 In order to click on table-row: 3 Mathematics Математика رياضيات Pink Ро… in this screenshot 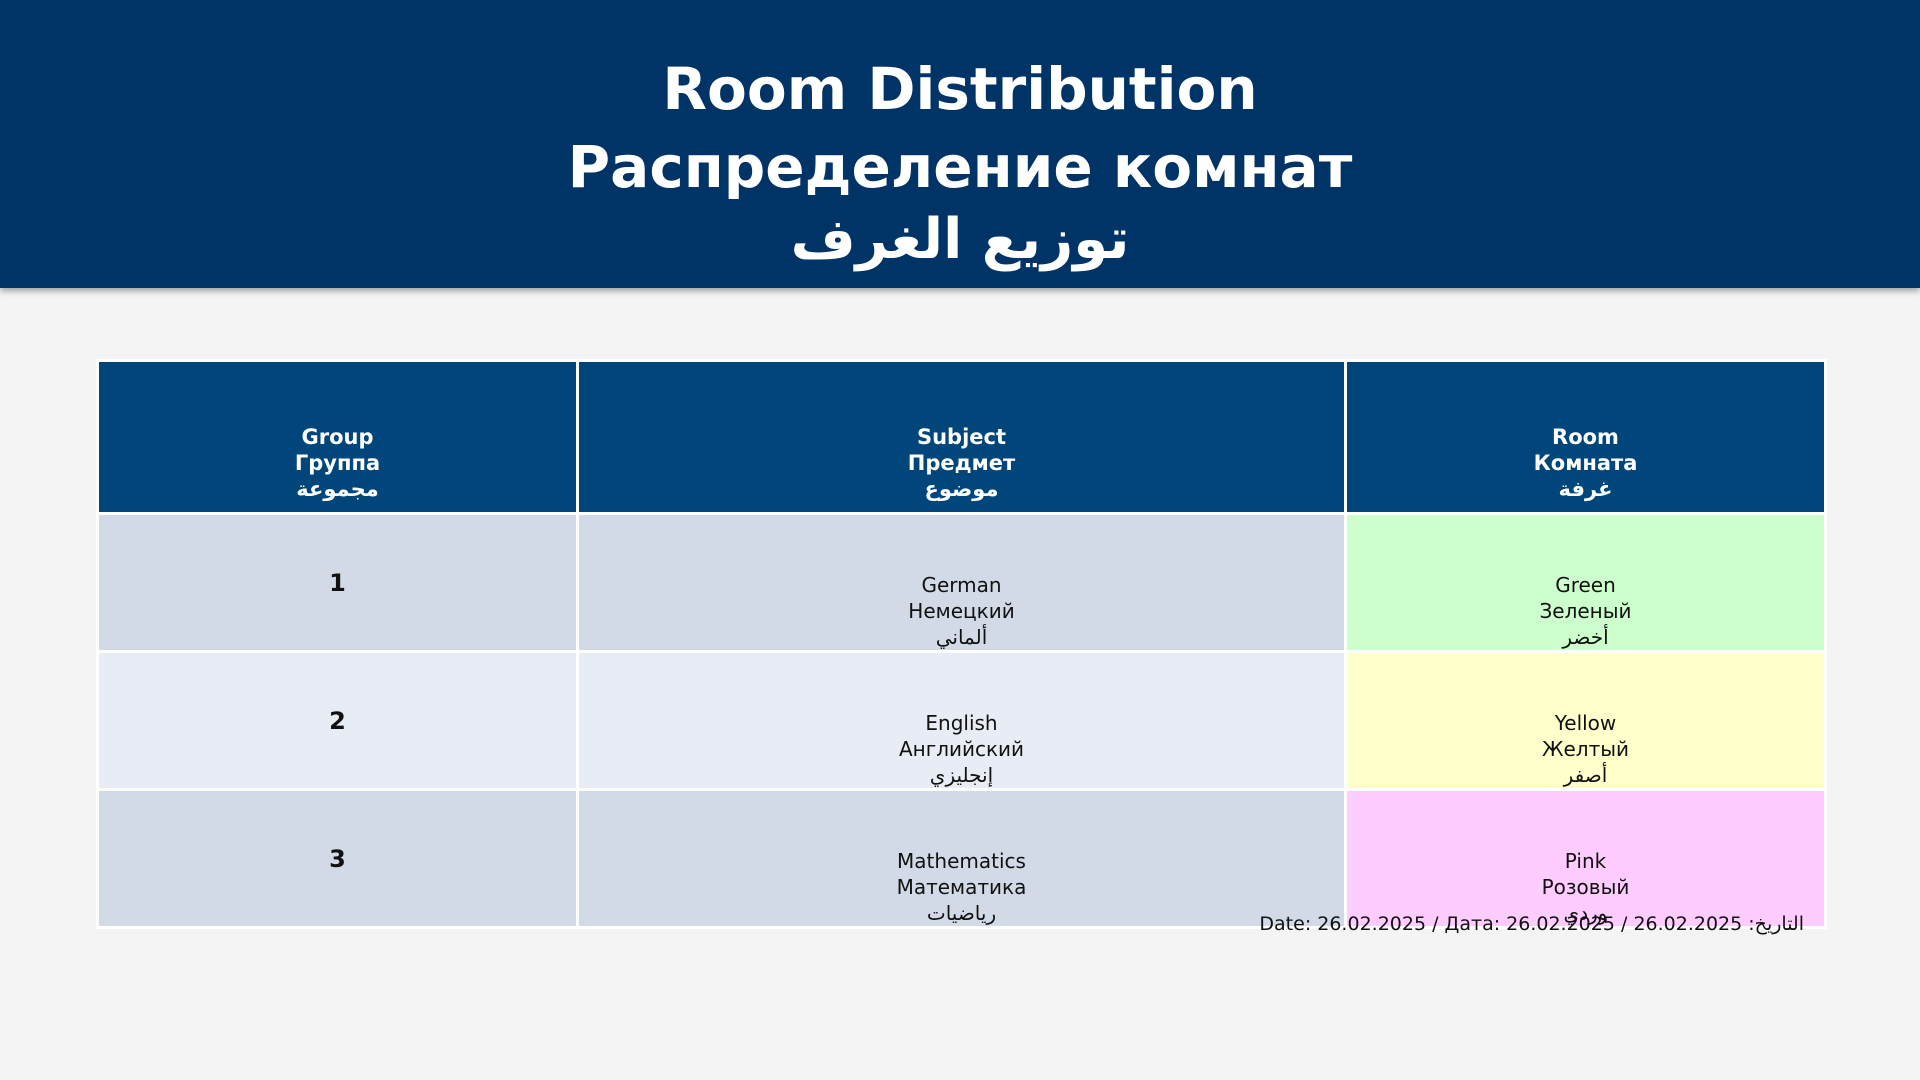, I will do `click(961, 858)`.